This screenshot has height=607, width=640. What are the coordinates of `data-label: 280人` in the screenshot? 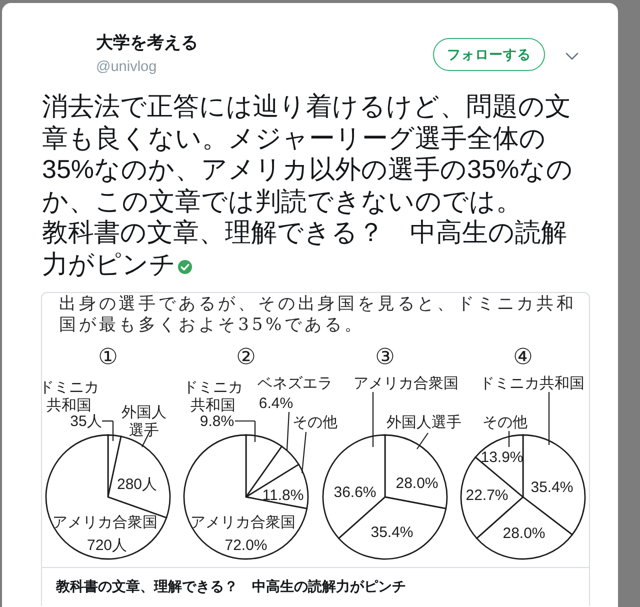 It's located at (137, 484).